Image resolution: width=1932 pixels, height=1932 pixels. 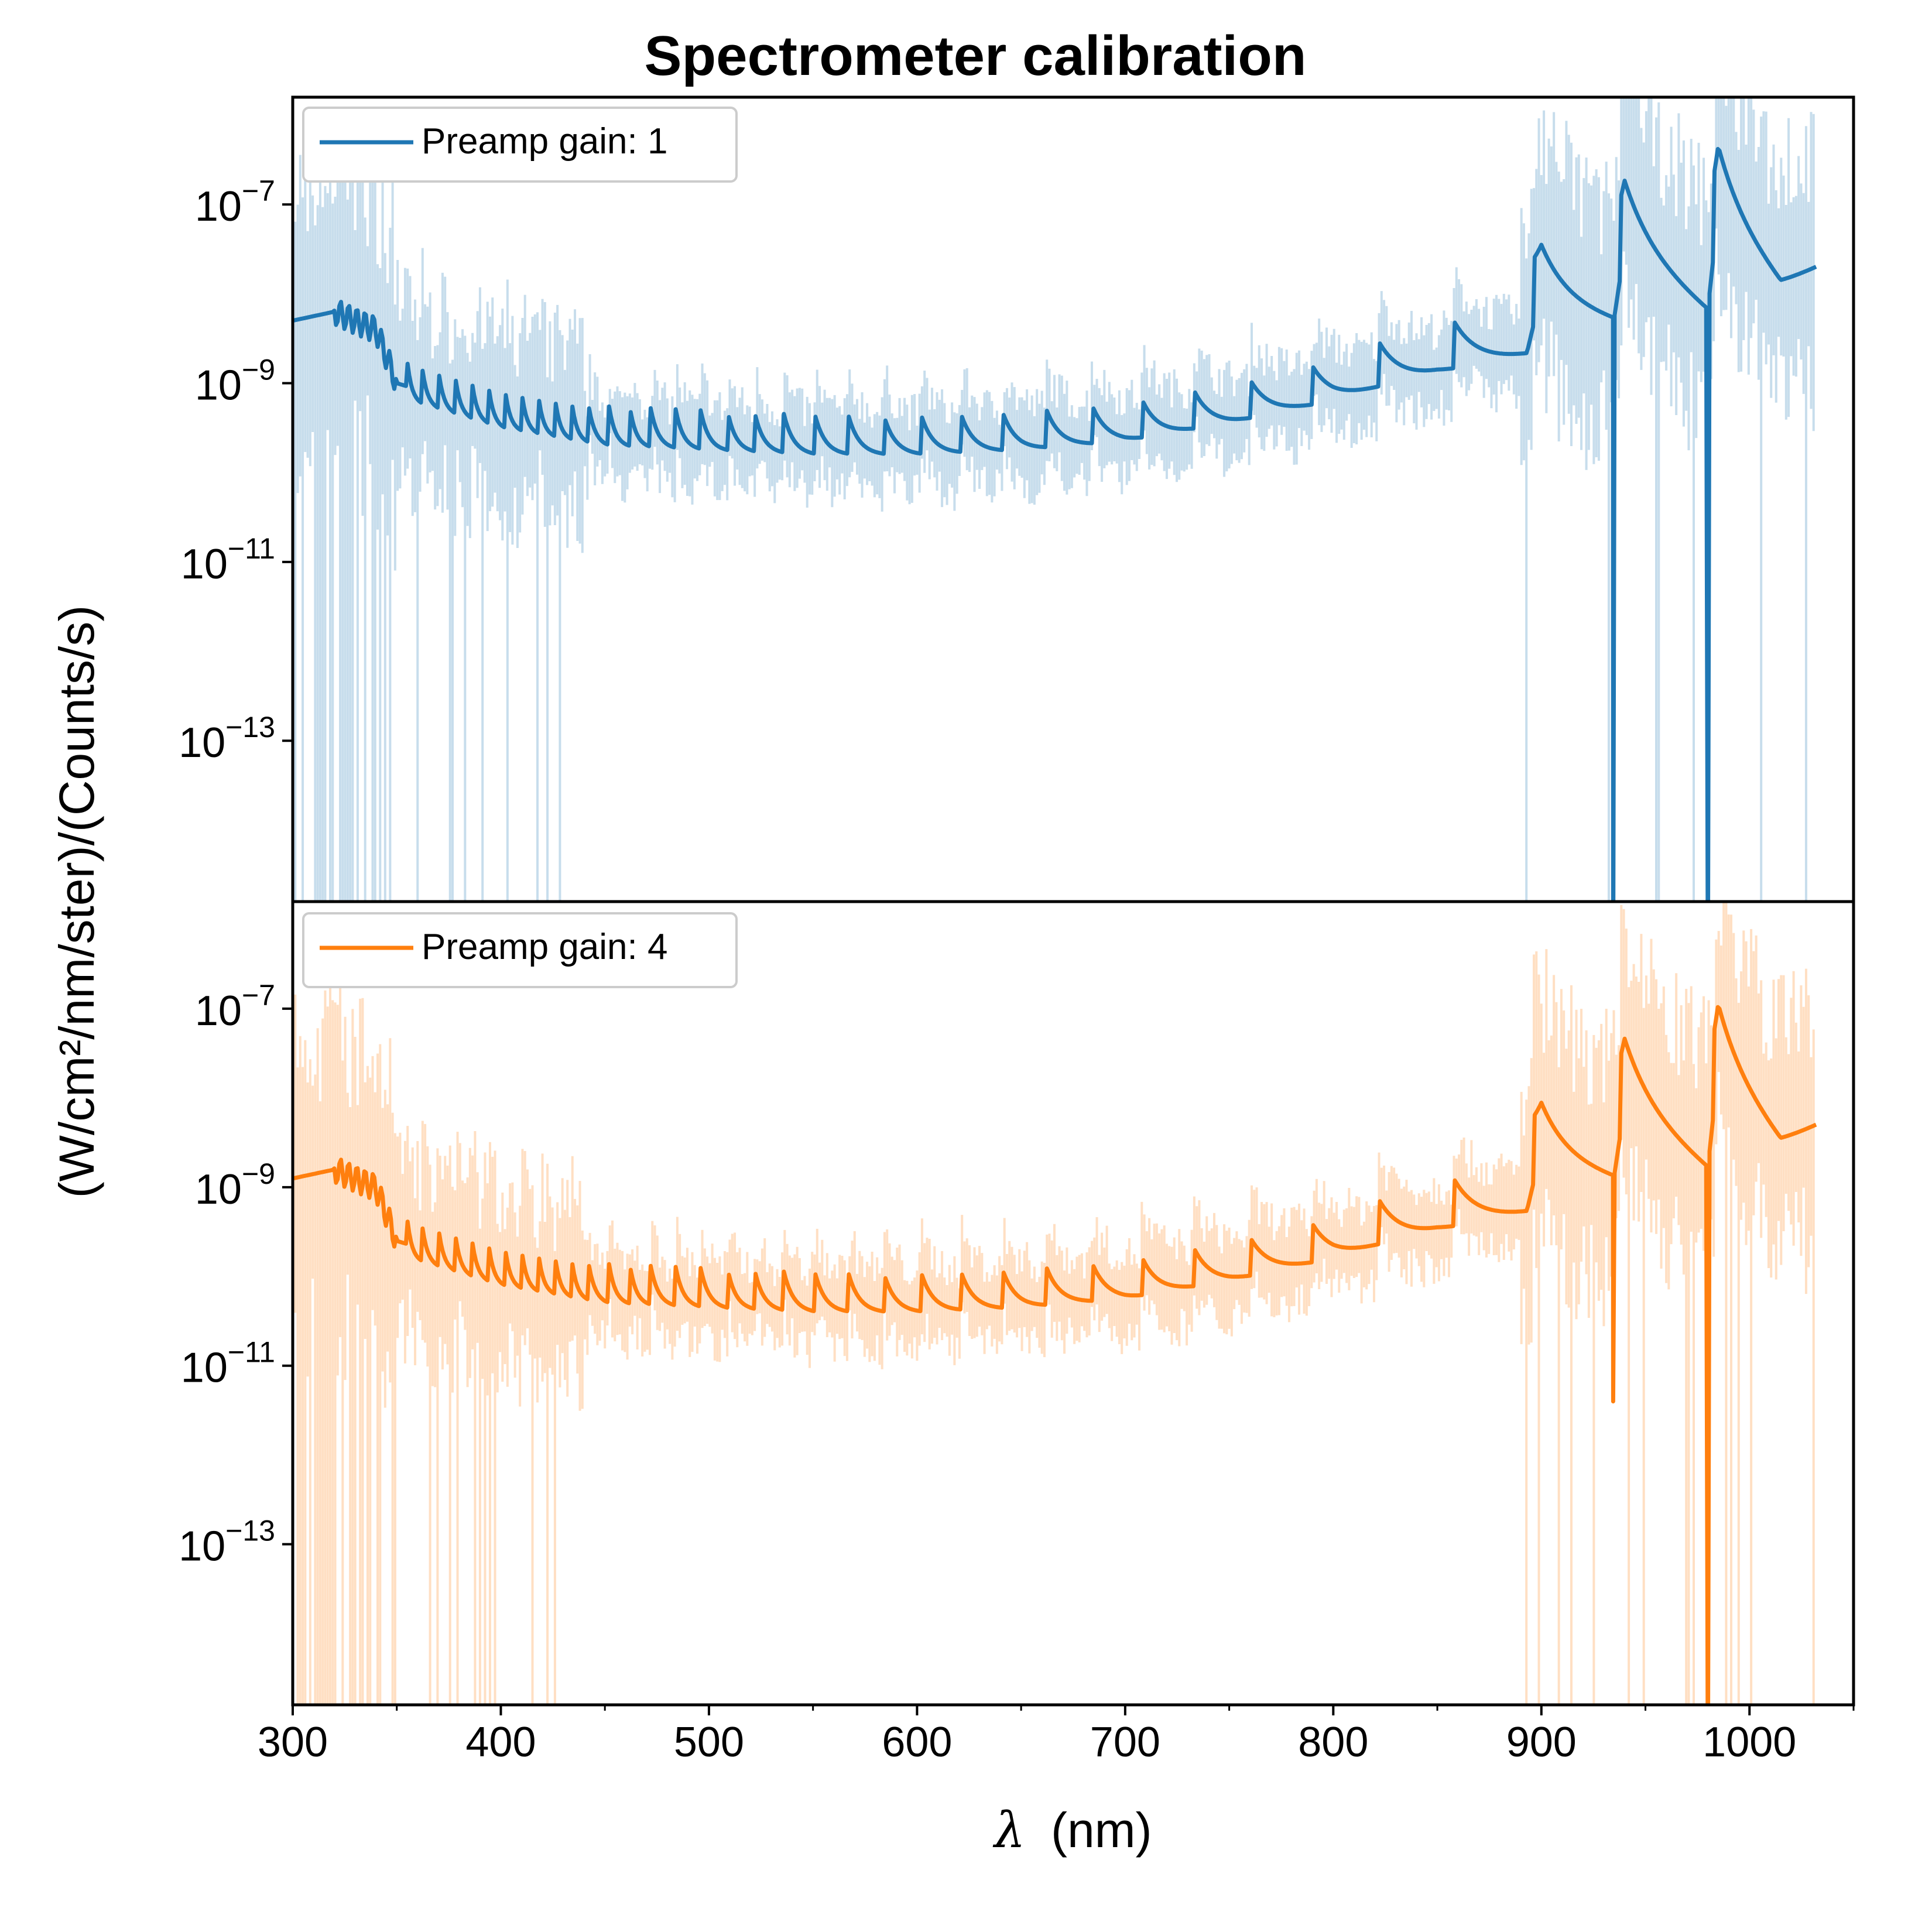 I want to click on x-tick-label: 700, so click(x=1125, y=1742).